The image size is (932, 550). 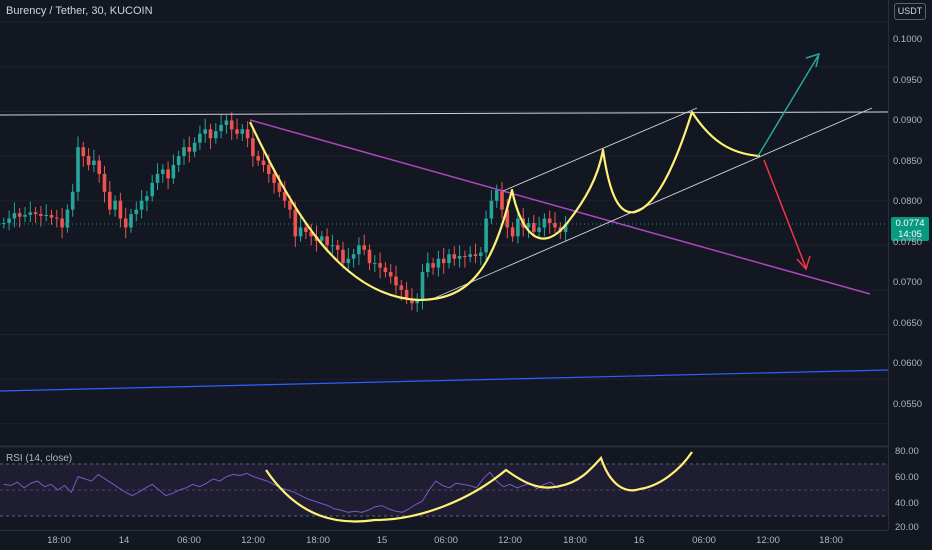 I want to click on price-tick: 0.0750, so click(x=908, y=242).